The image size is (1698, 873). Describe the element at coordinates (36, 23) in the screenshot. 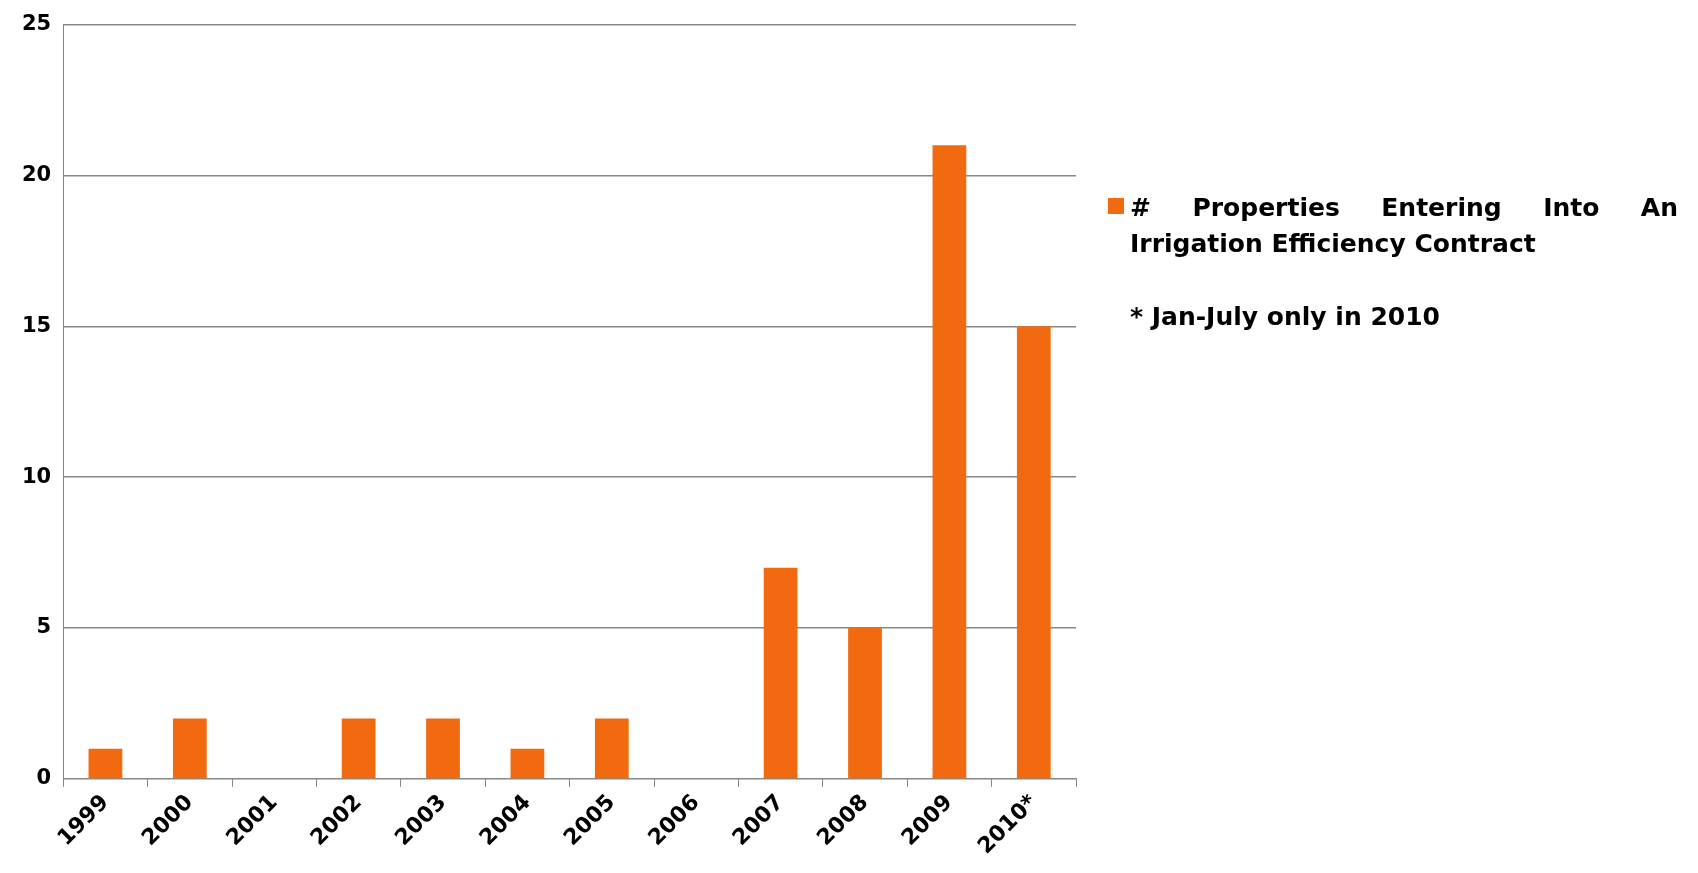

I see `y-tick-label: 25` at that location.